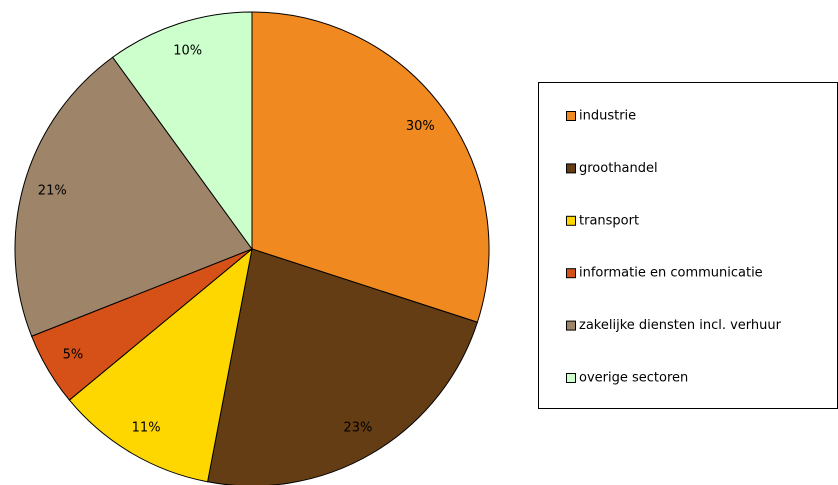  I want to click on legend-label: industrie, so click(607, 116).